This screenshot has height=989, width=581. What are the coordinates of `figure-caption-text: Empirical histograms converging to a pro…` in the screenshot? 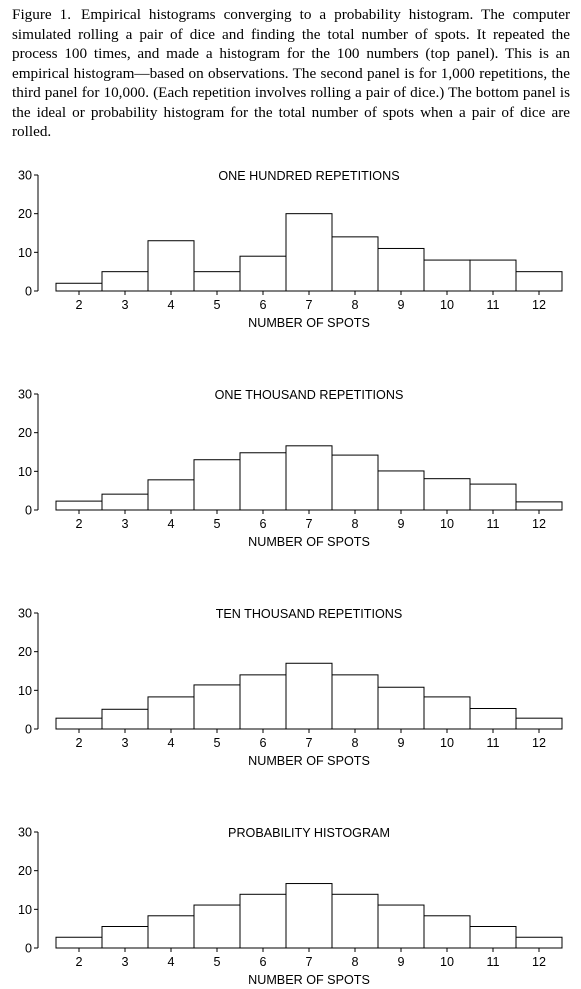 It's located at (291, 73).